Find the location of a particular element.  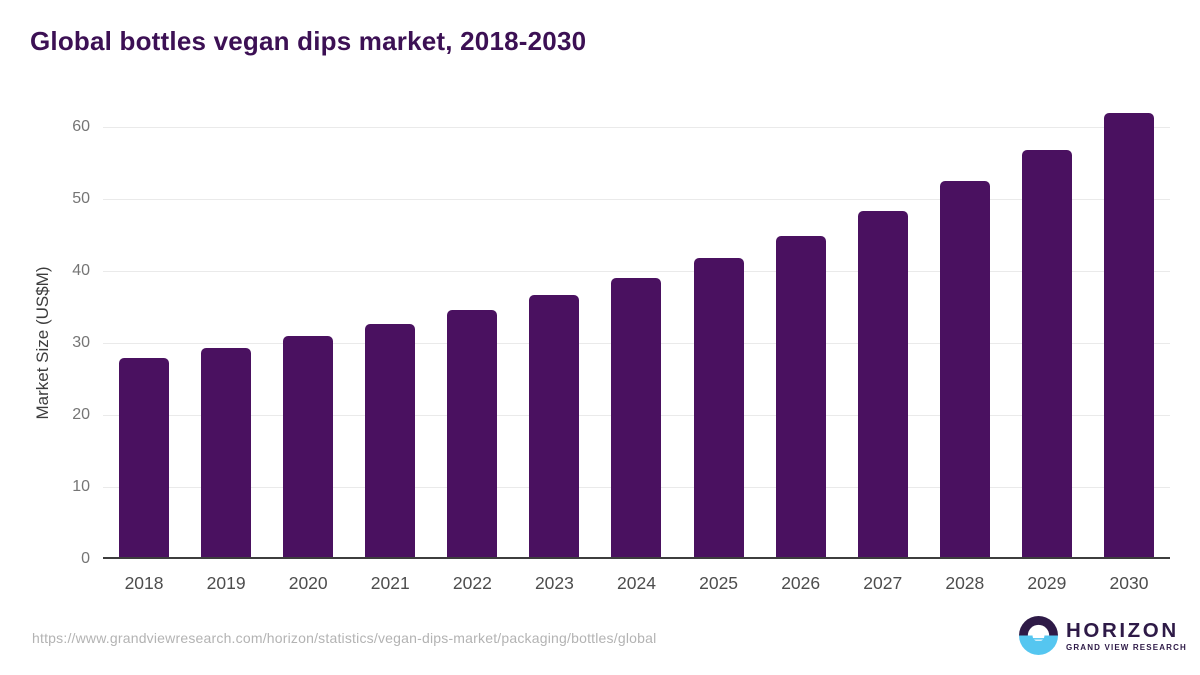

bar-2024 is located at coordinates (636, 417).